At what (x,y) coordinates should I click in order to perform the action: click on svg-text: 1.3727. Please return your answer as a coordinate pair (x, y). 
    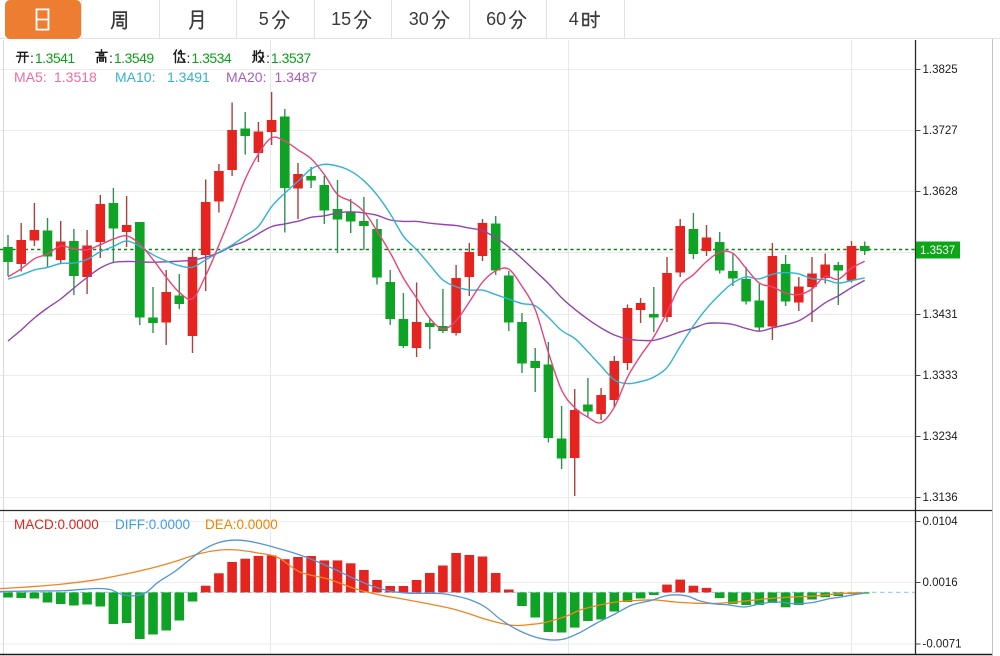
    Looking at the image, I should click on (940, 131).